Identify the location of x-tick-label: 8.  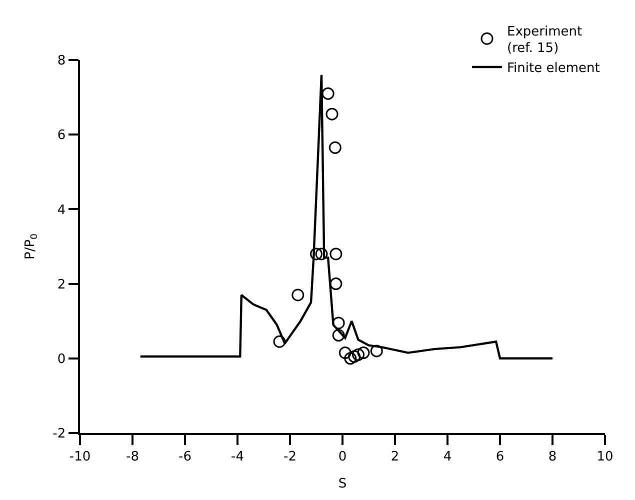
(552, 456).